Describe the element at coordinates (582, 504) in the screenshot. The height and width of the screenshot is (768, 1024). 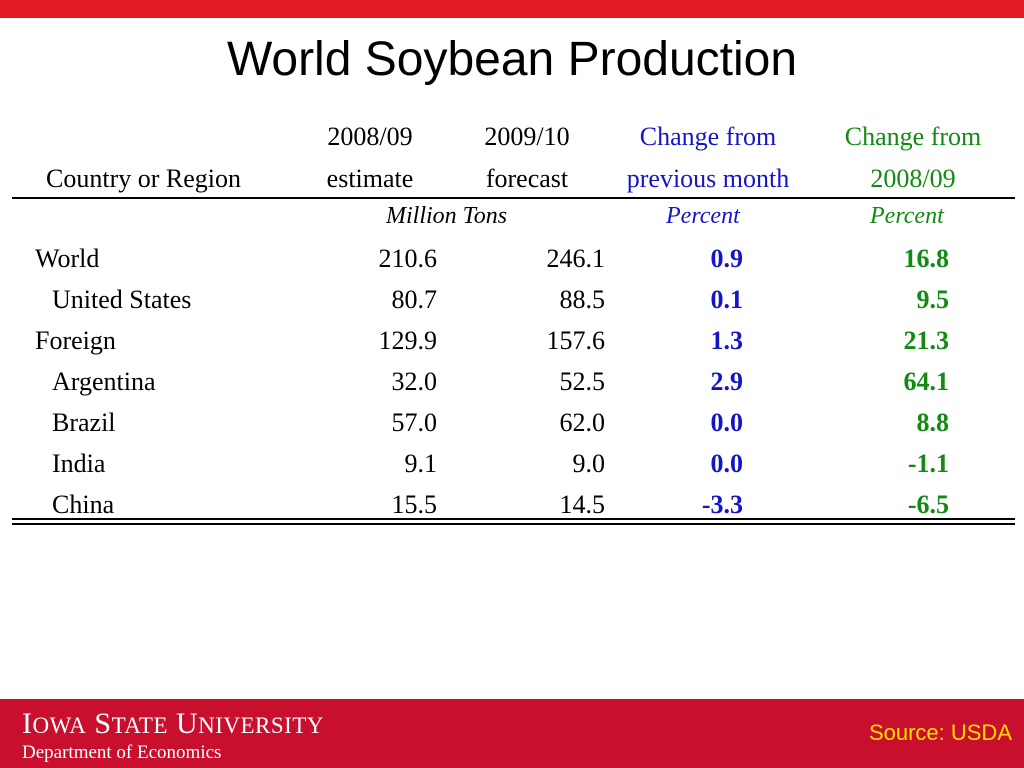
I see `row-forecast: 14.5` at that location.